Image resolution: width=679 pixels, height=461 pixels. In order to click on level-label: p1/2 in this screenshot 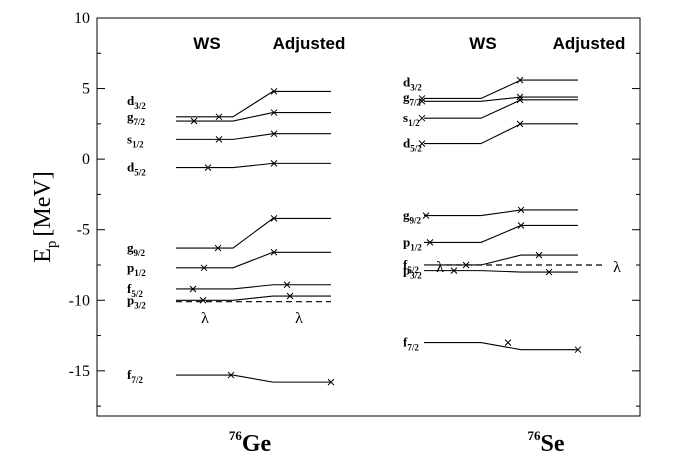, I will do `click(412, 243)`.